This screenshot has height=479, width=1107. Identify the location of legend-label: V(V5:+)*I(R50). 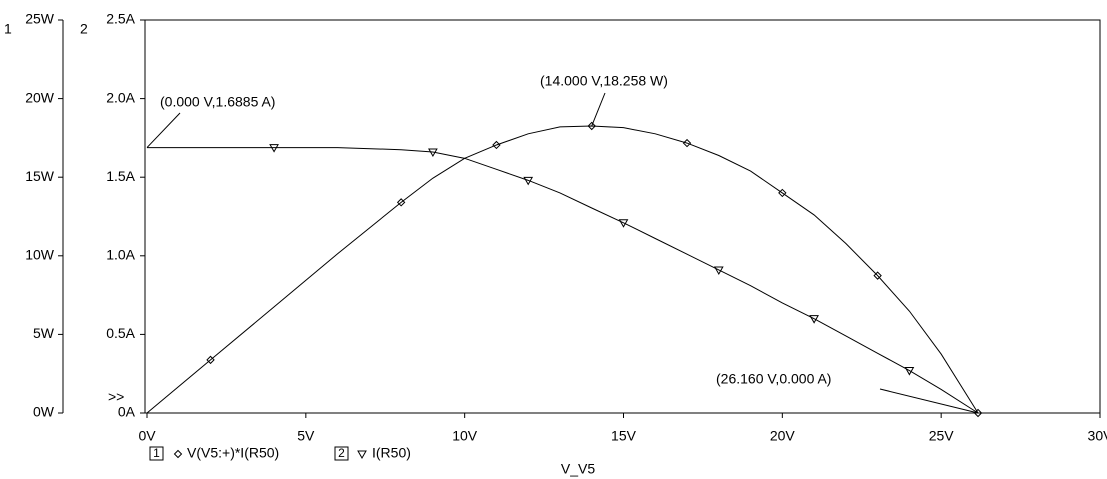
(233, 453).